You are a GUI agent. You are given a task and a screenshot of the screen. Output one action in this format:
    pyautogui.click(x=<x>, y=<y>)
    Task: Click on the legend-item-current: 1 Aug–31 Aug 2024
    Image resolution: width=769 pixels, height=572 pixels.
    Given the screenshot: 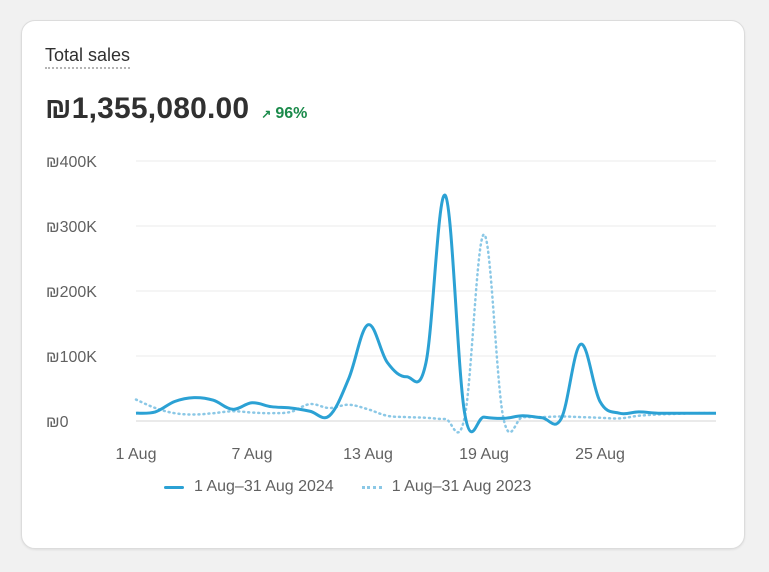 What is the action you would take?
    pyautogui.click(x=249, y=487)
    